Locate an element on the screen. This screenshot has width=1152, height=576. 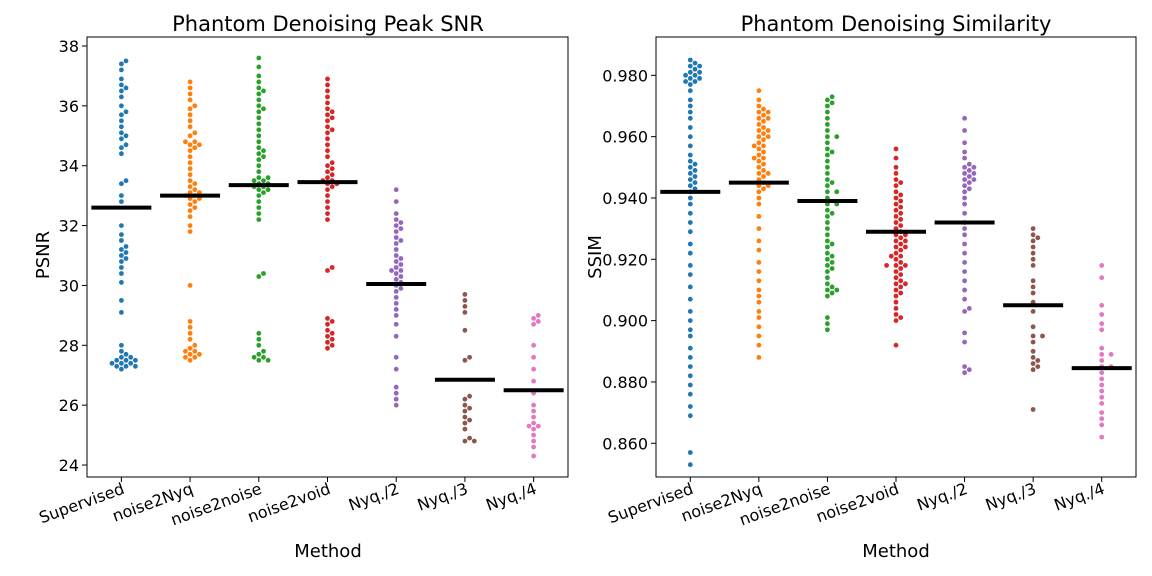
y-tick-label: 0.860 is located at coordinates (625, 443).